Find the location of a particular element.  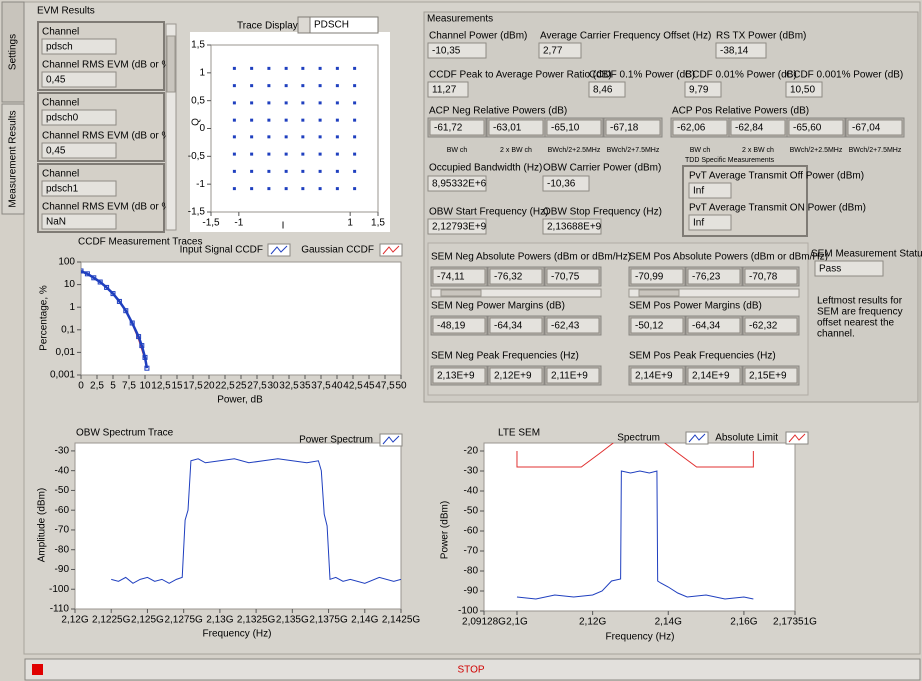

x-tick-label: 20 is located at coordinates (209, 386).